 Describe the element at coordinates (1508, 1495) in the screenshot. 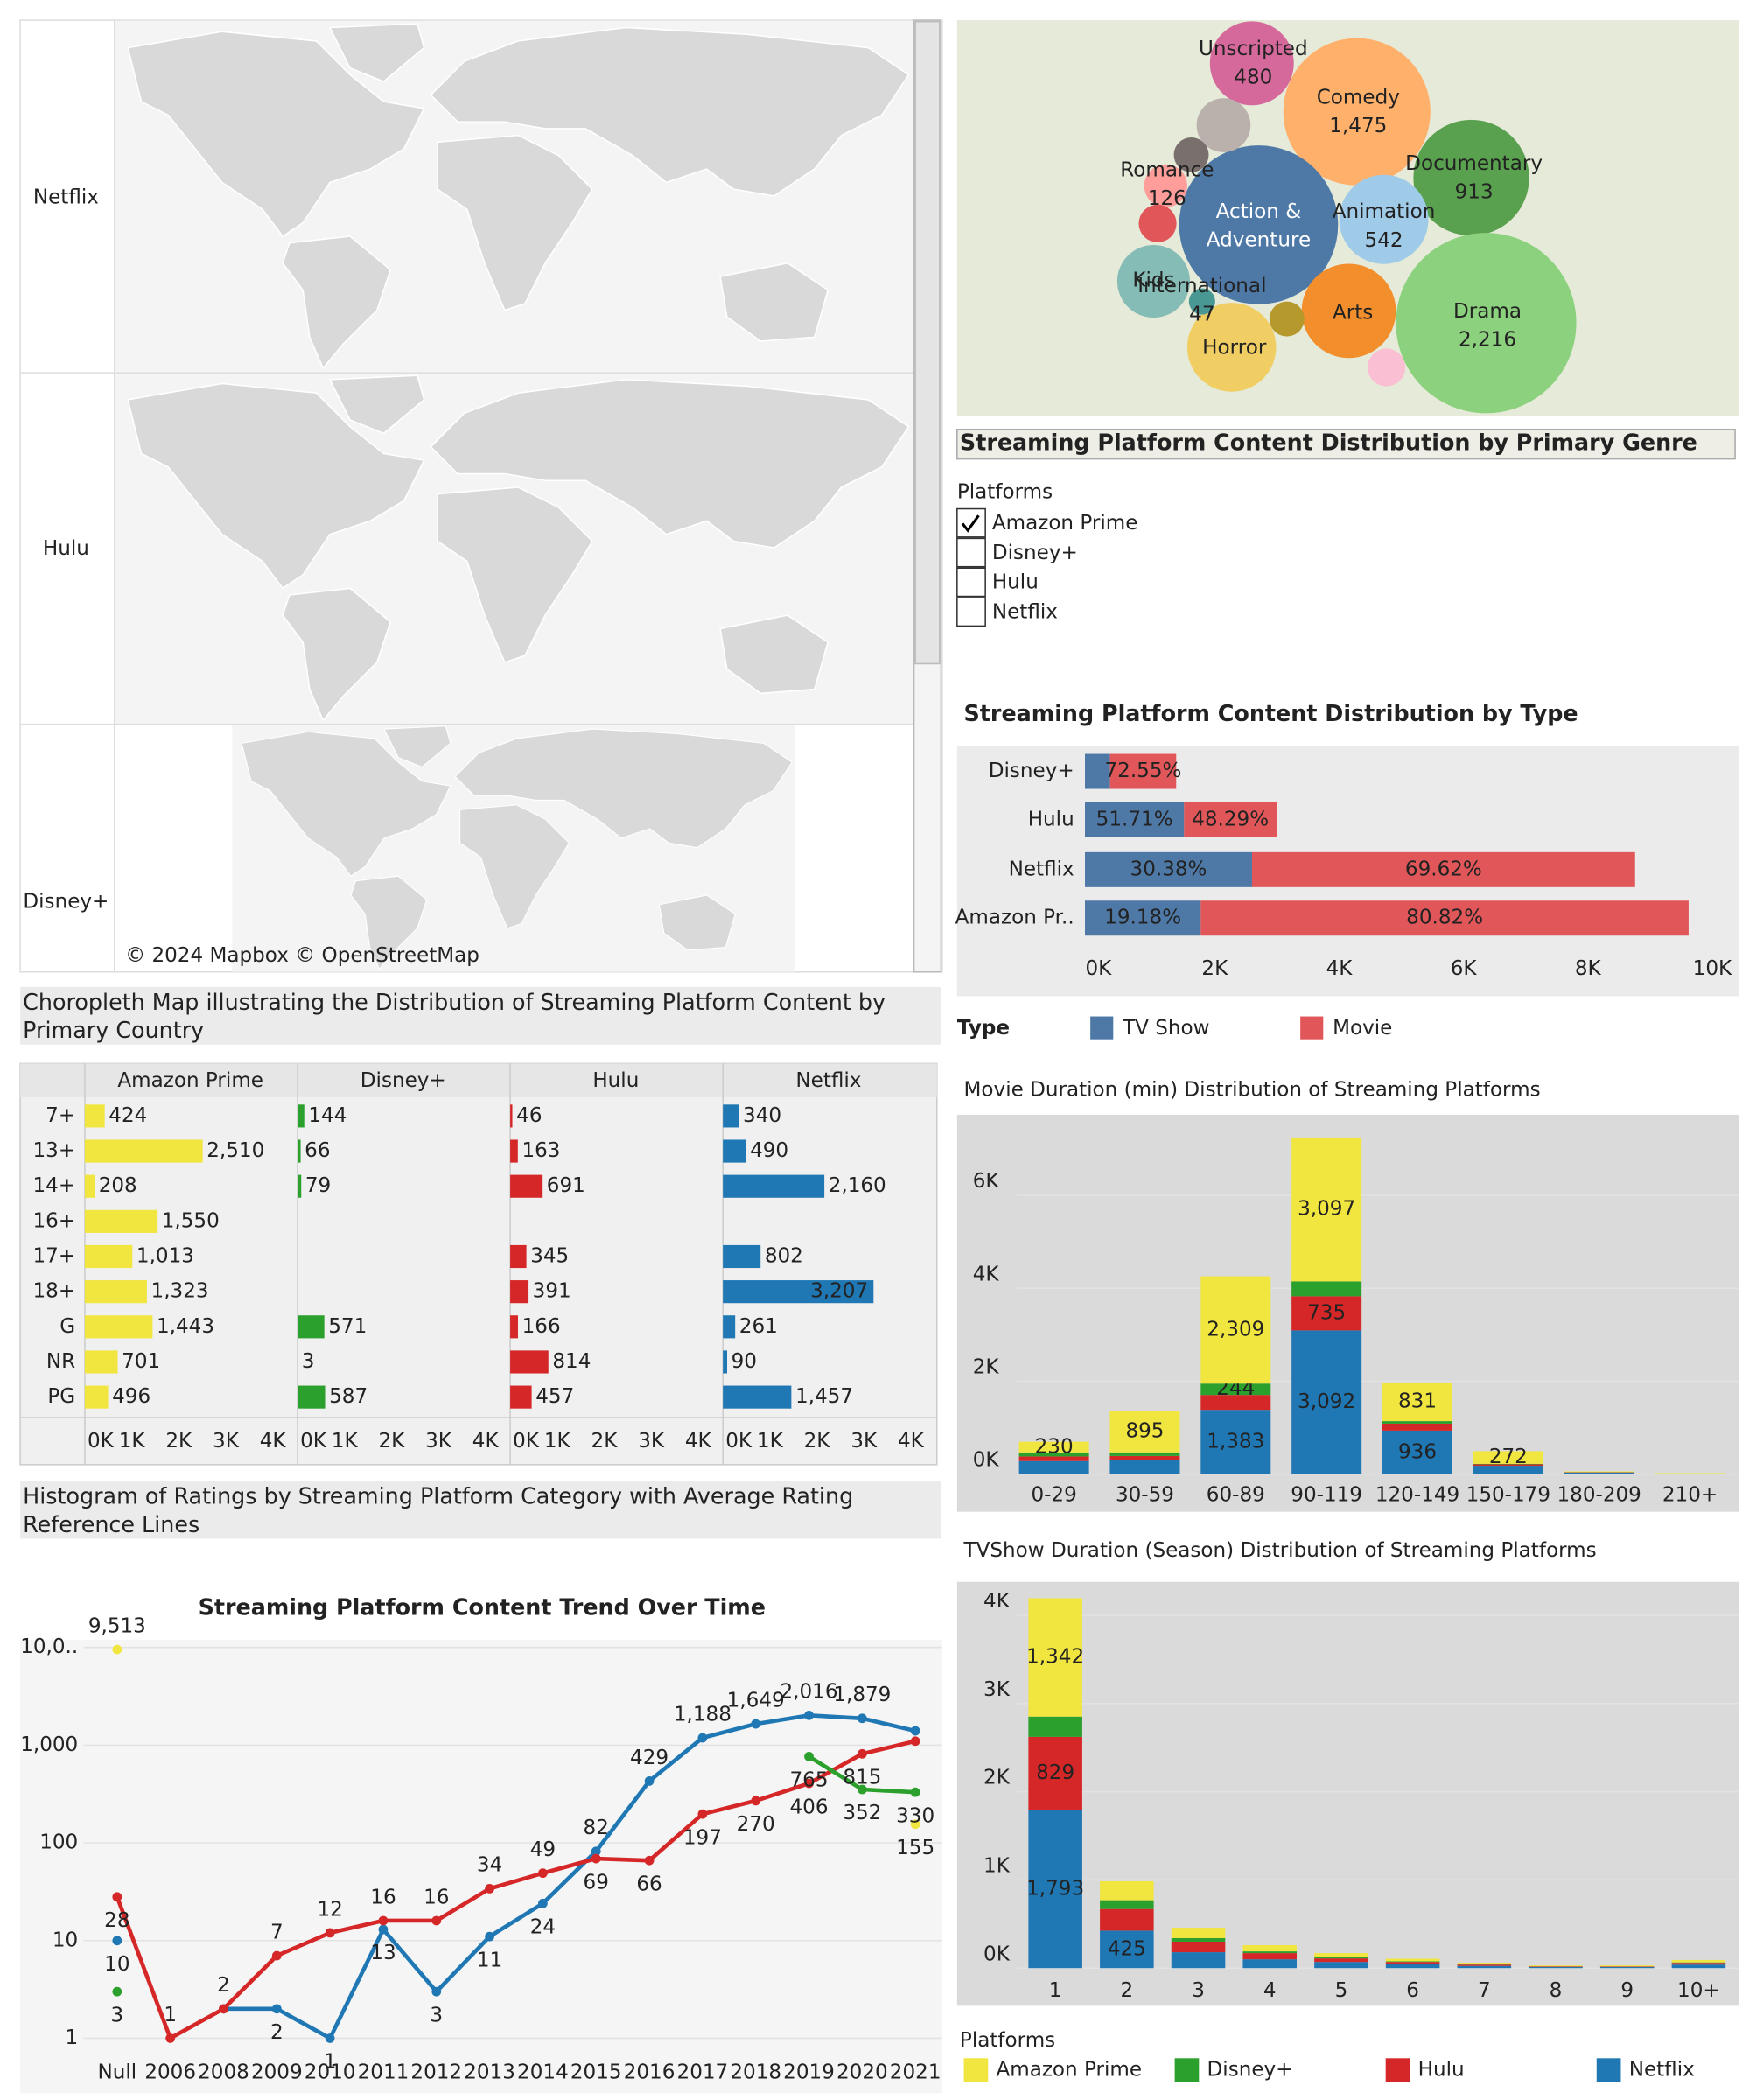

I see `x-tick-label: 150-179` at that location.